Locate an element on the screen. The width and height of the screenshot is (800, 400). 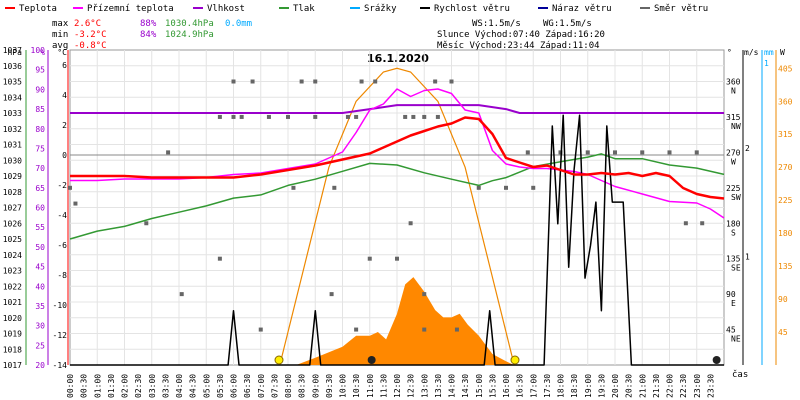
wm2-axis-tick: 315 is located at coordinates (785, 134).